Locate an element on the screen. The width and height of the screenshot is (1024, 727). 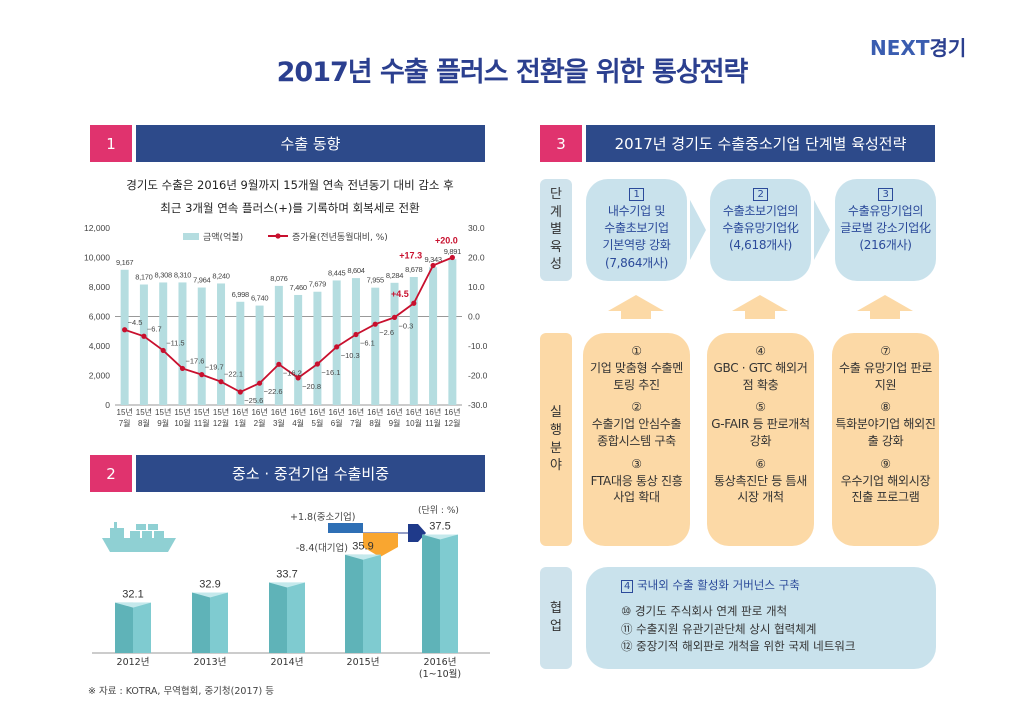
logo-next: NEXT is located at coordinates (900, 48).